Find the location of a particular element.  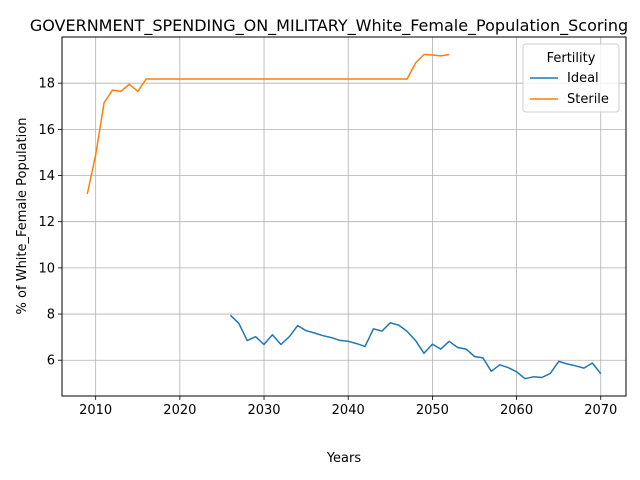

x-tick-label: 2050 is located at coordinates (432, 410).